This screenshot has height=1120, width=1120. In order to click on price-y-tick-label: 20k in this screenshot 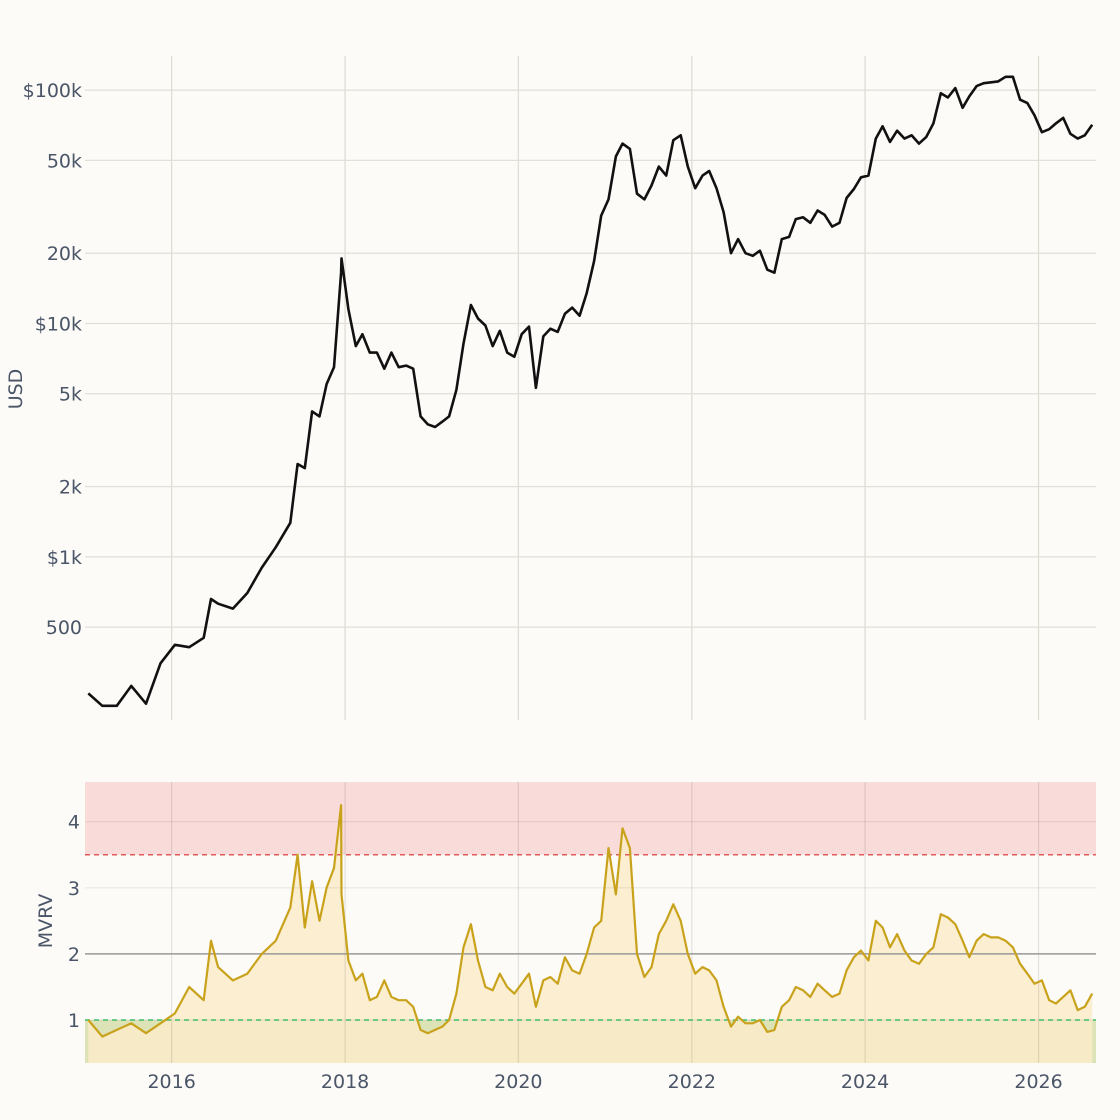, I will do `click(64, 254)`.